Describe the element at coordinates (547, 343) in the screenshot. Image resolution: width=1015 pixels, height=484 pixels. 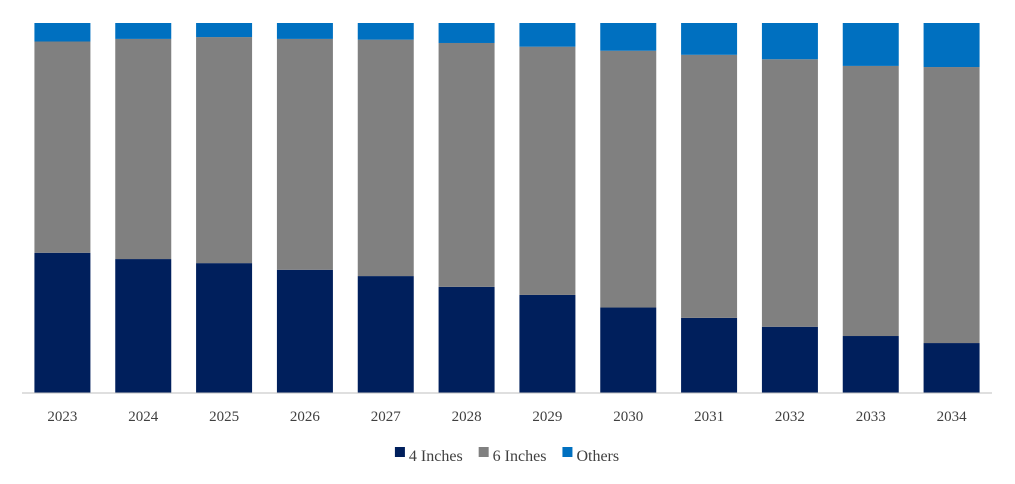
I see `bar-2029-4-inches` at that location.